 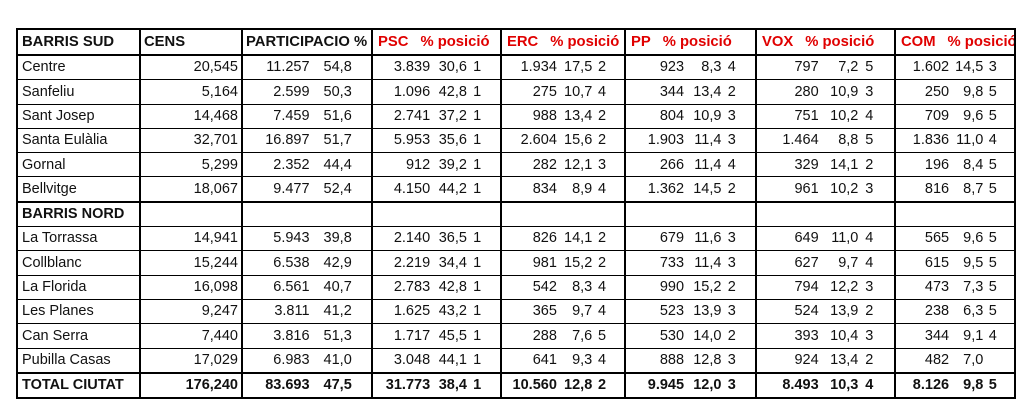 What do you see at coordinates (435, 336) in the screenshot?
I see `psc-cell: 1.717 45,5 1` at bounding box center [435, 336].